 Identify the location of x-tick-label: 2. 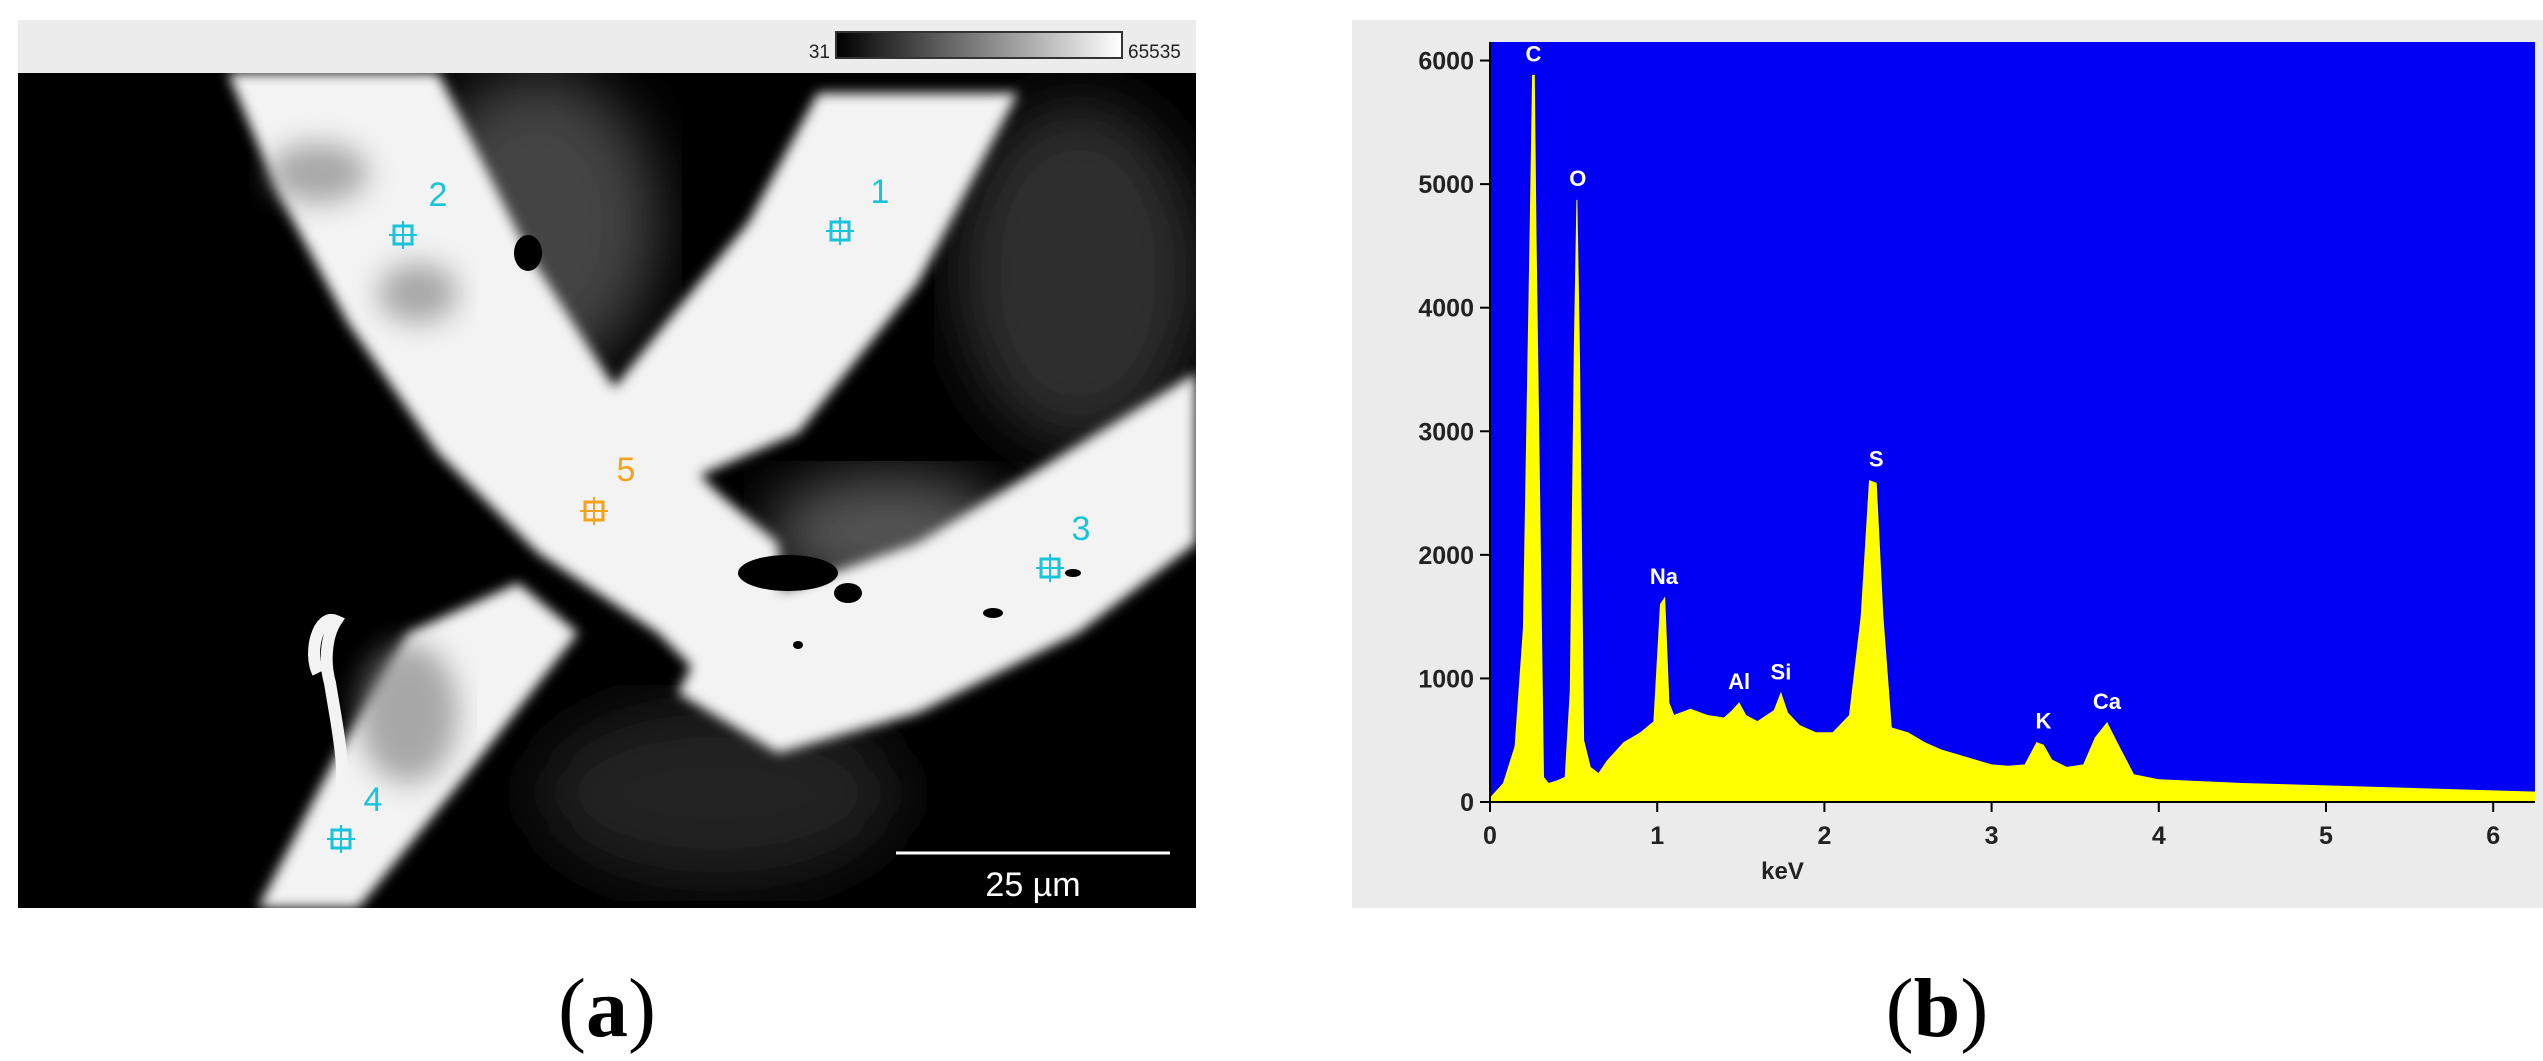
(1824, 836).